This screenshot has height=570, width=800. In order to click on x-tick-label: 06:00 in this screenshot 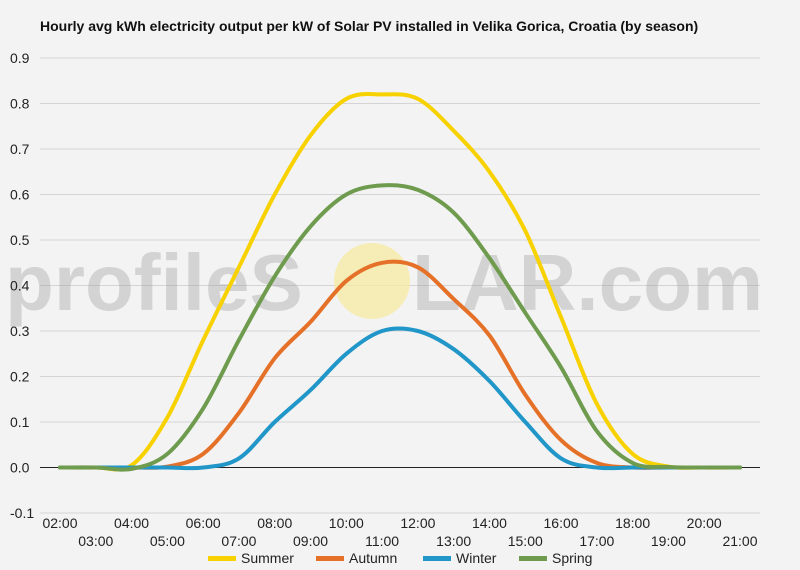, I will do `click(203, 523)`.